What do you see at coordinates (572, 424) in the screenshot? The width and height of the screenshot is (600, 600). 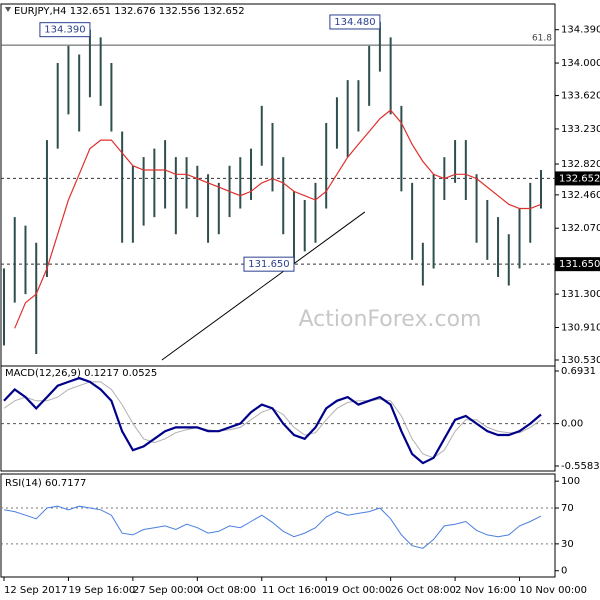 I see `y-tick-label: 0.00` at bounding box center [572, 424].